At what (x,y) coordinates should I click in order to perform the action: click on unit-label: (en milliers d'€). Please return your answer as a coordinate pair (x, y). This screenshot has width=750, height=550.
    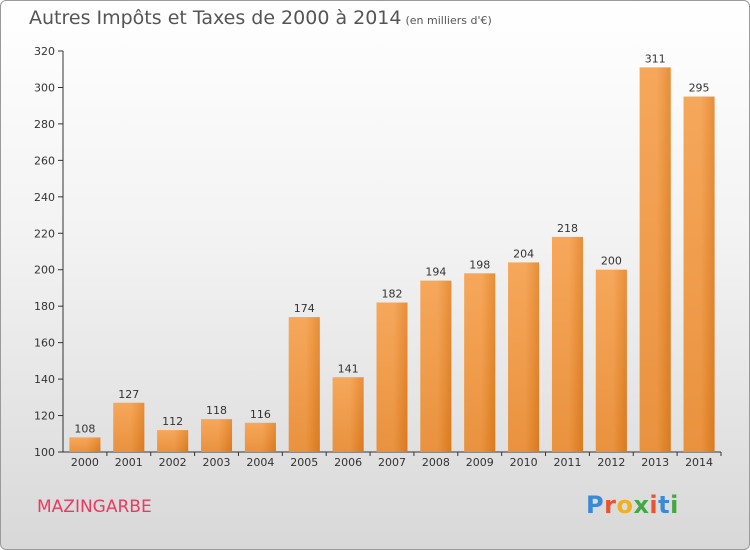
    Looking at the image, I should click on (448, 20).